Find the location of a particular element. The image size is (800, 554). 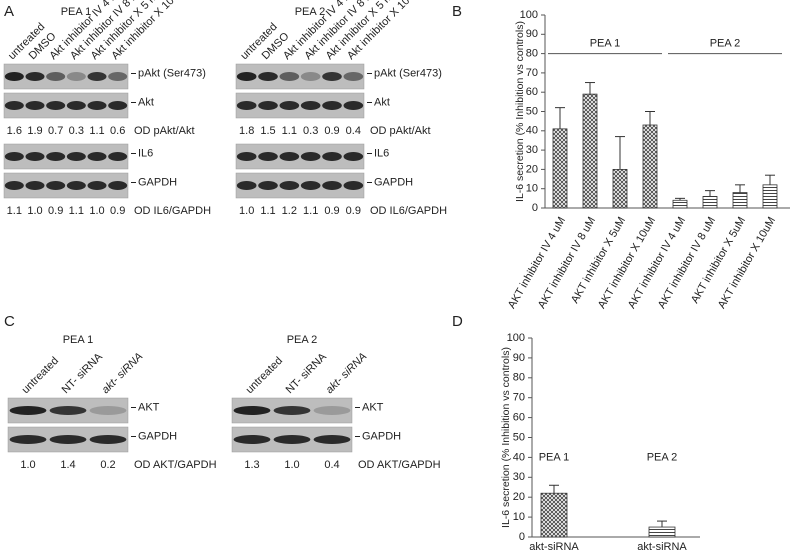

od-value: 1.2 is located at coordinates (289, 211).